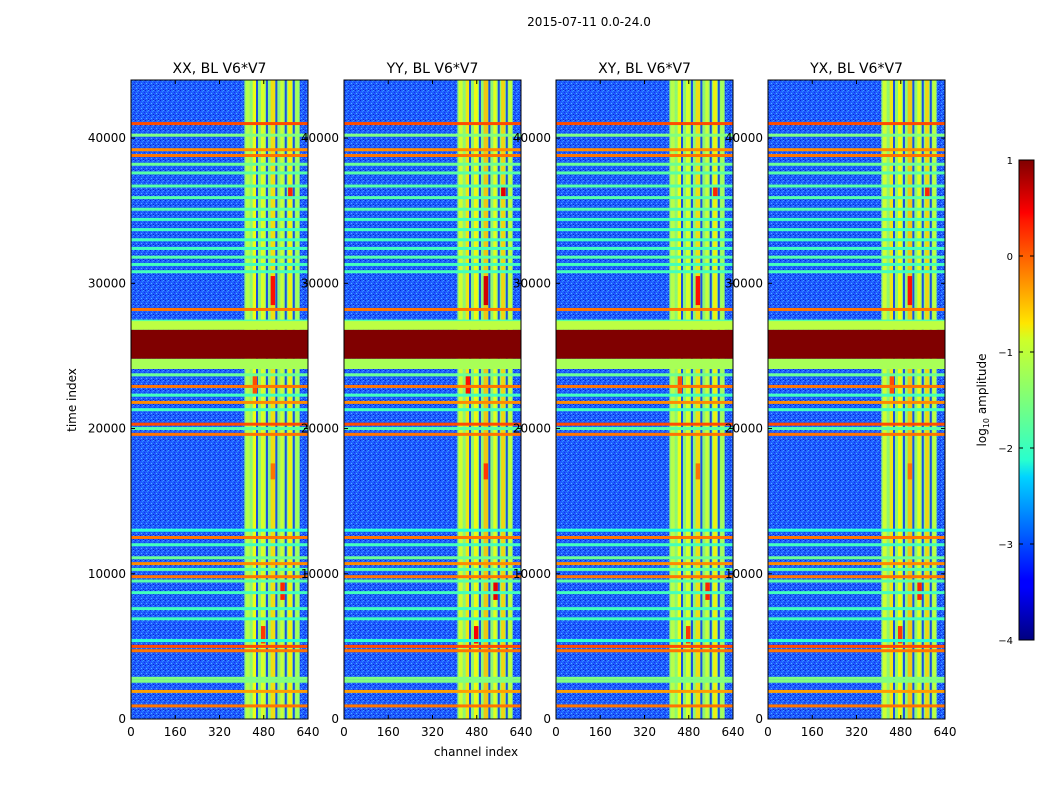 The width and height of the screenshot is (1050, 800). Describe the element at coordinates (983, 400) in the screenshot. I see `colorbar-label: log10 amplitude` at that location.